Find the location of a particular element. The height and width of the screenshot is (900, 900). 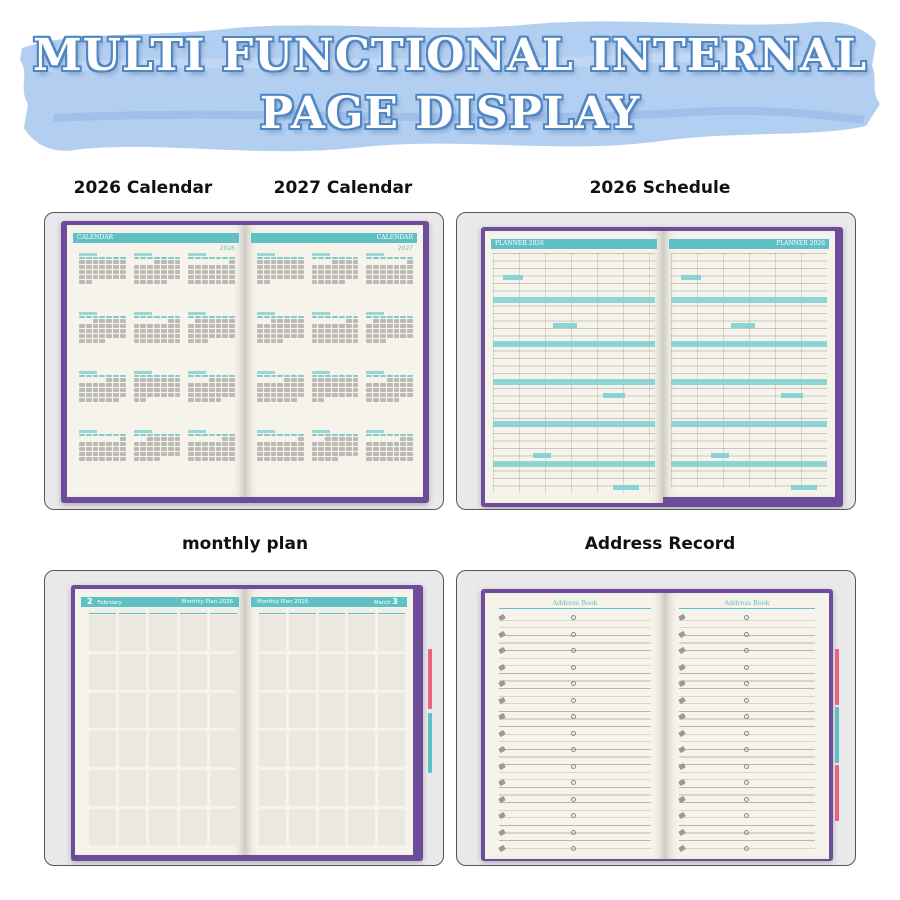

brush-stroke-background is located at coordinates (450, 86).